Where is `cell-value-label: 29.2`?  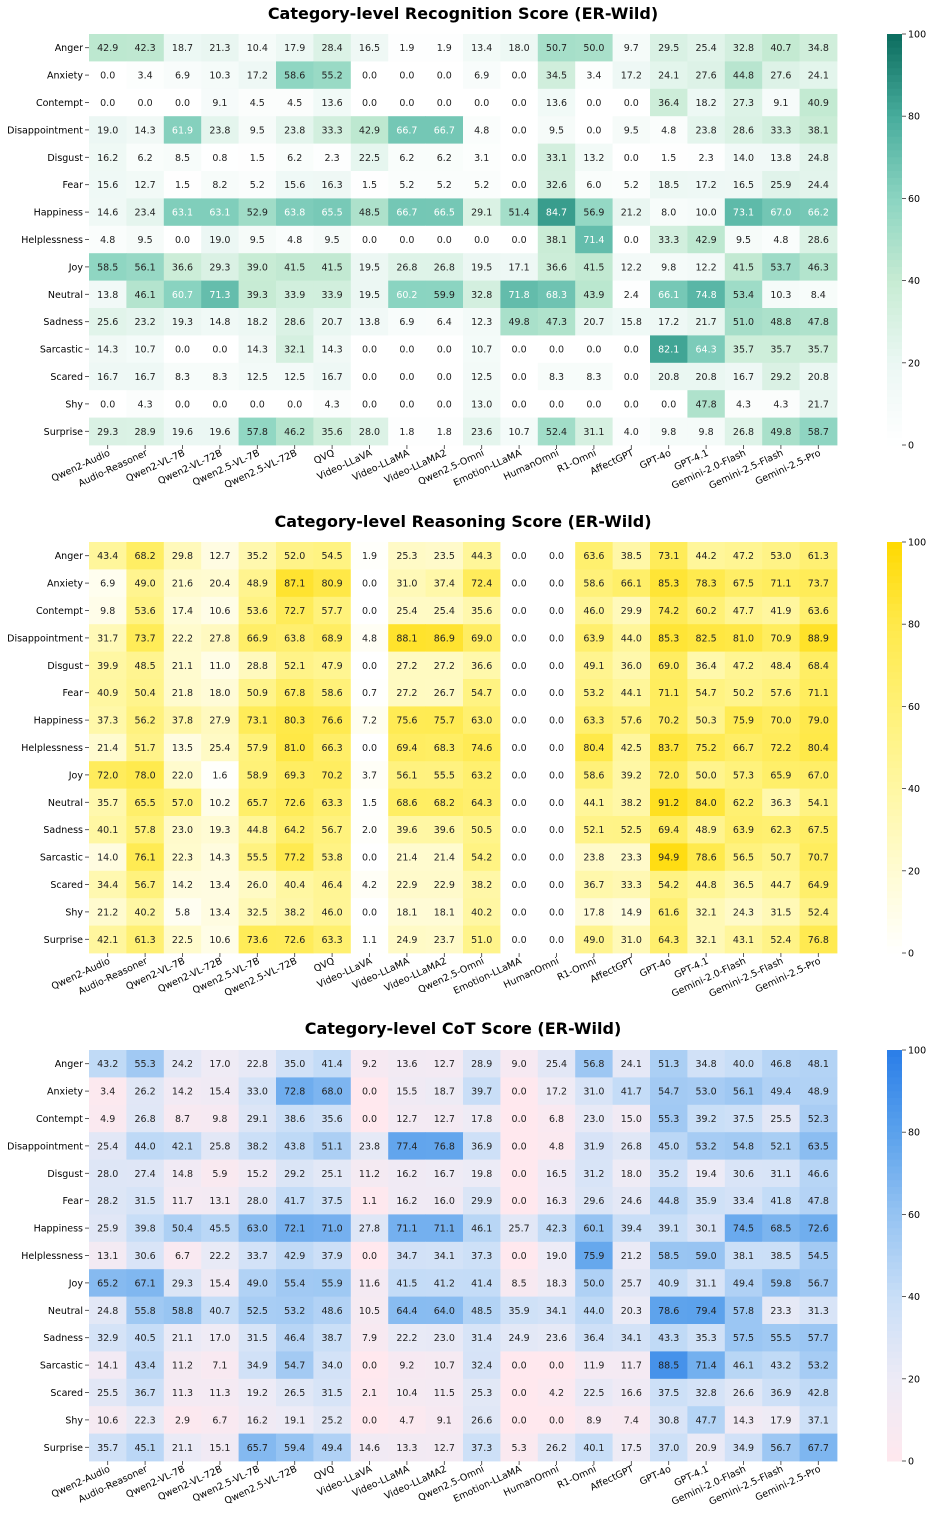
cell-value-label: 29.2 is located at coordinates (294, 1174).